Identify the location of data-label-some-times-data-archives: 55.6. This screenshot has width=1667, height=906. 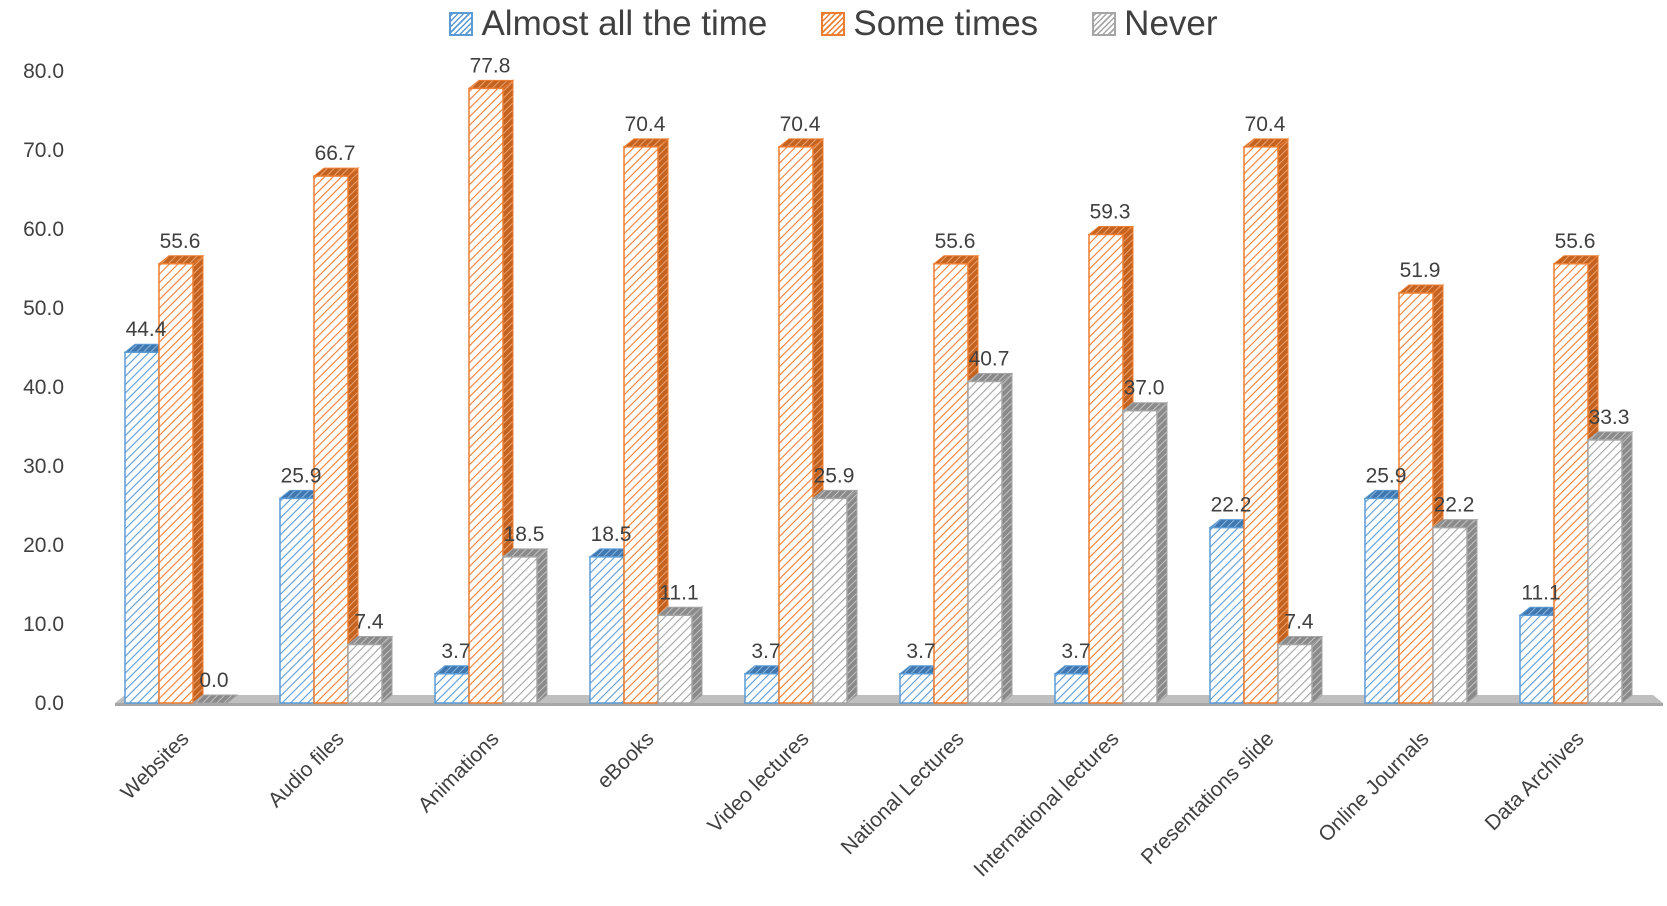
(1575, 241).